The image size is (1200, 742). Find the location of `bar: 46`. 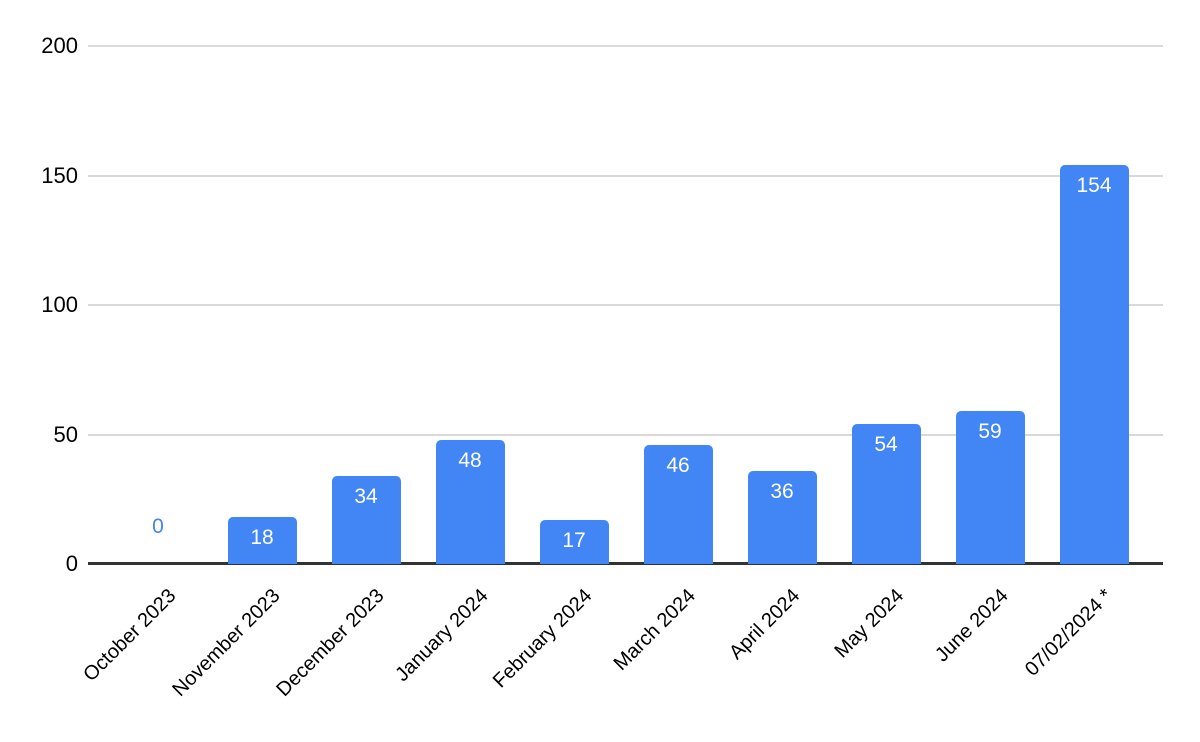

bar: 46 is located at coordinates (678, 504).